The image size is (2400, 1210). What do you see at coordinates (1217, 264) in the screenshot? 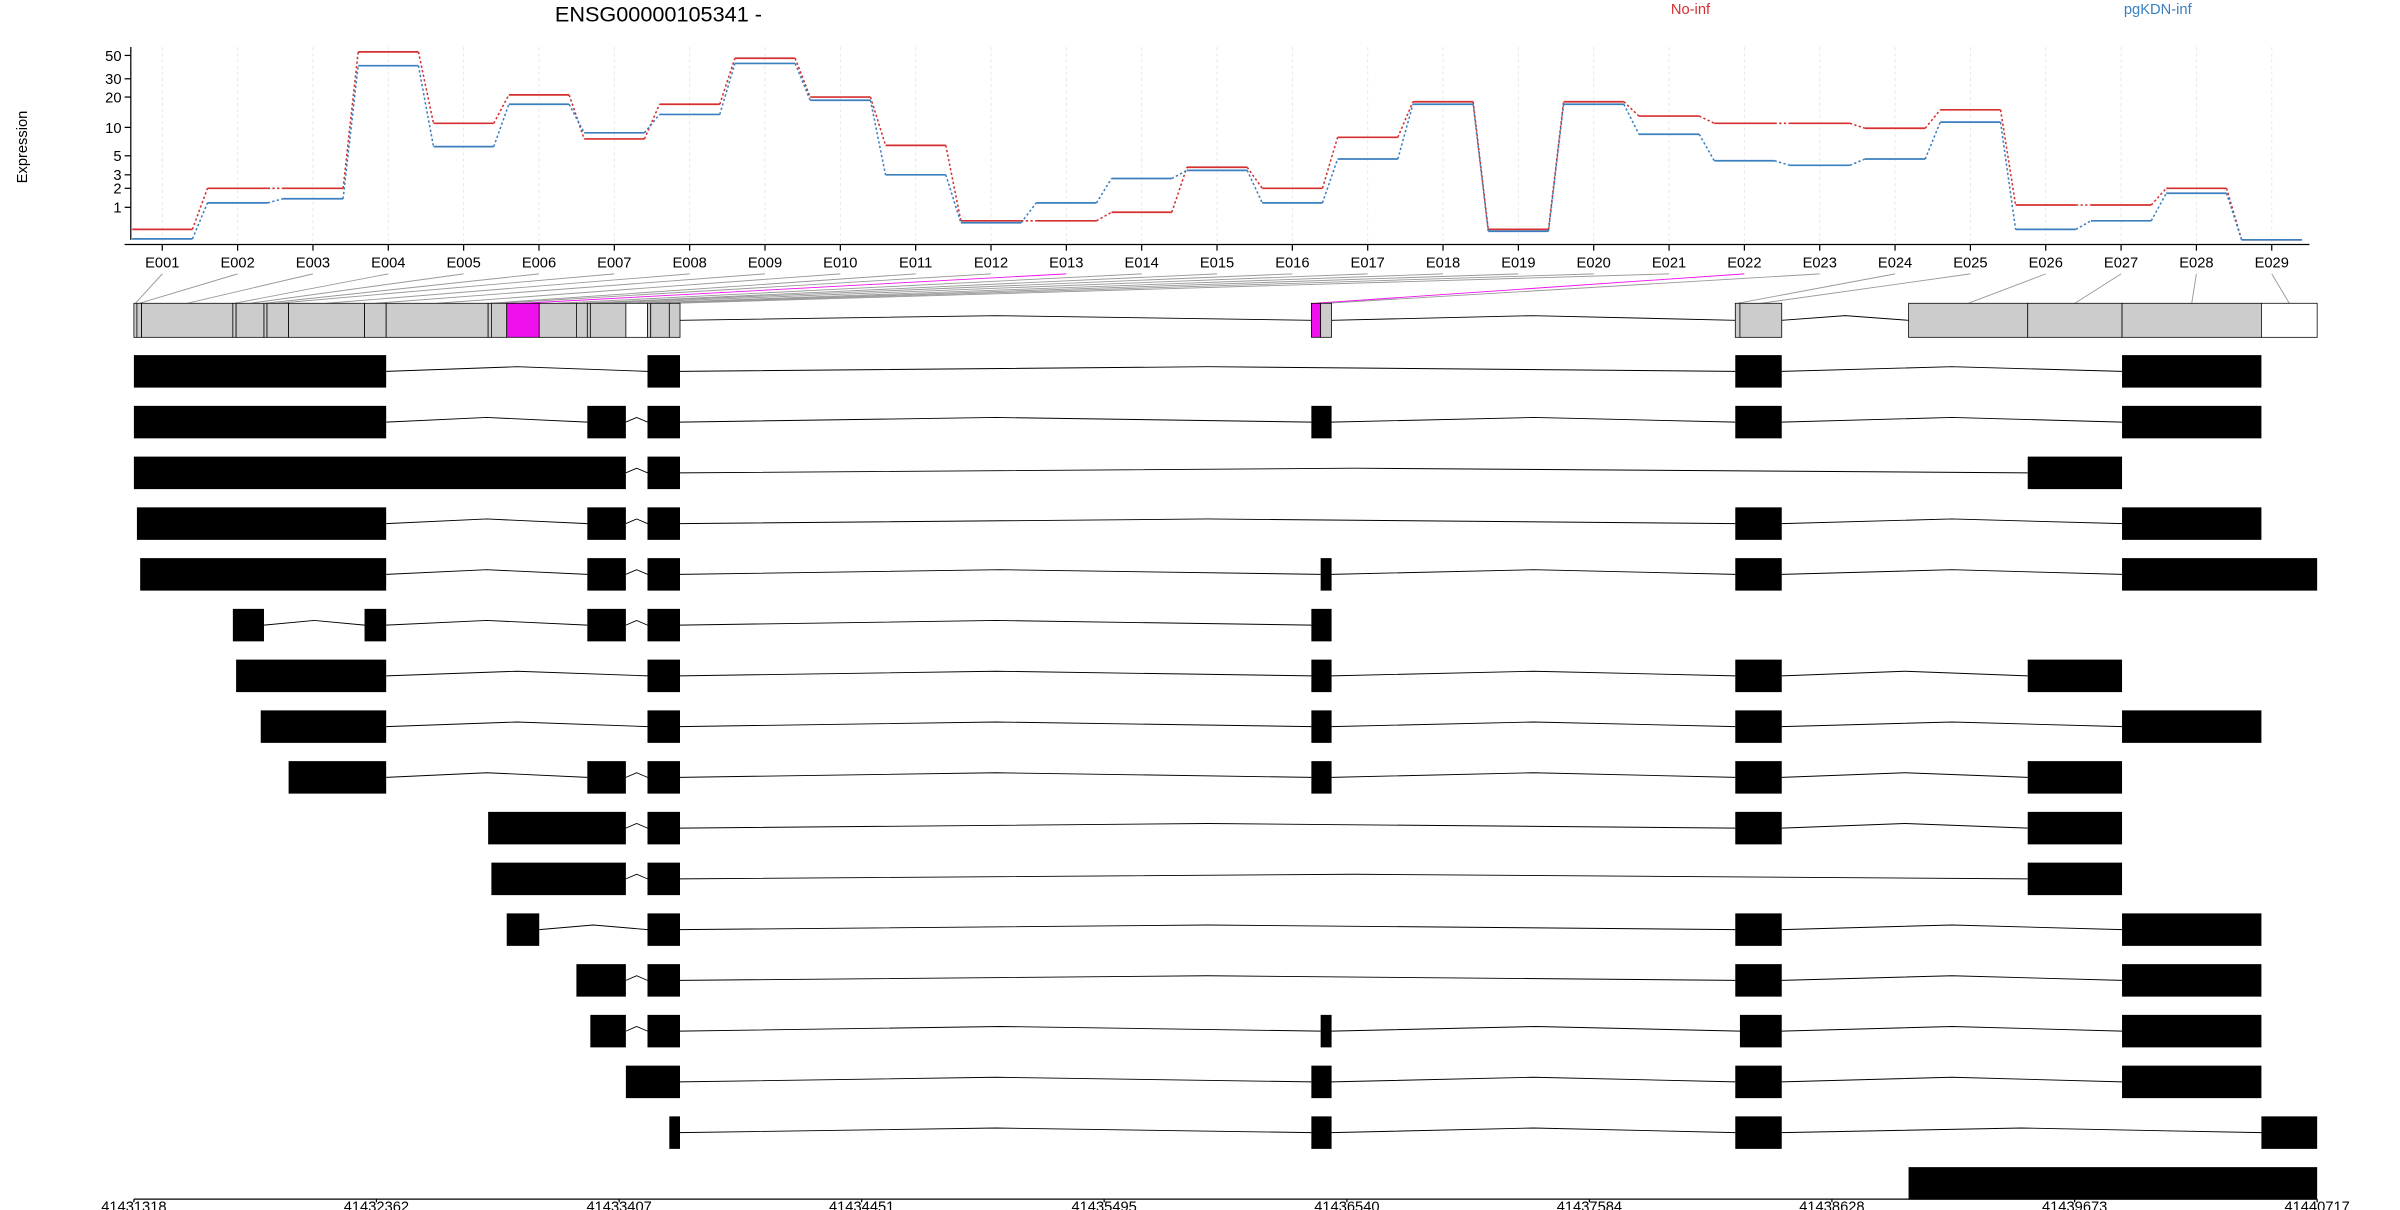
I see `x-tick-label: E015` at bounding box center [1217, 264].